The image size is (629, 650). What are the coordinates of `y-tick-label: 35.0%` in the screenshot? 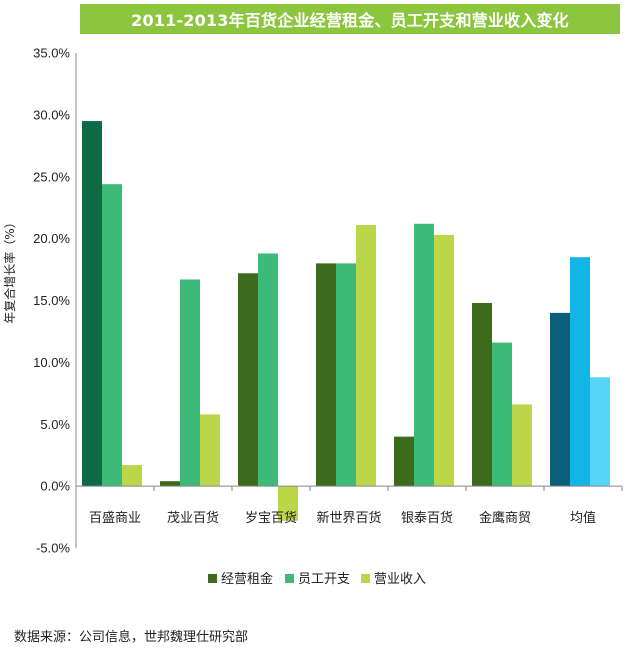 It's located at (51, 53).